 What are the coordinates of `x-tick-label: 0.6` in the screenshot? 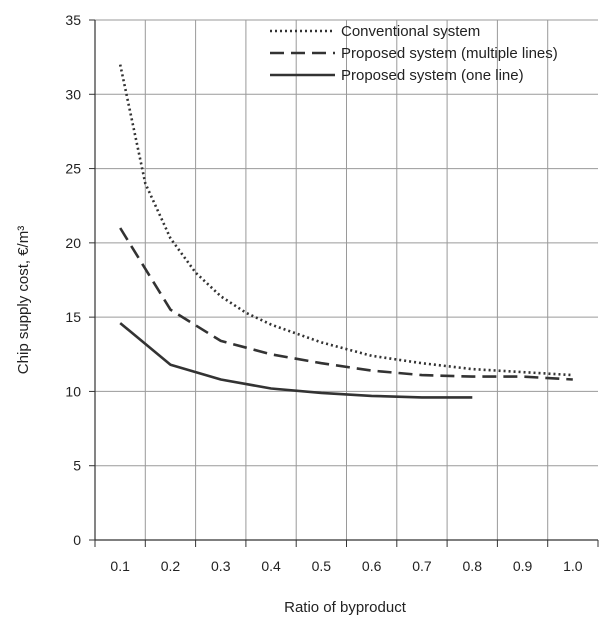 It's located at (372, 566).